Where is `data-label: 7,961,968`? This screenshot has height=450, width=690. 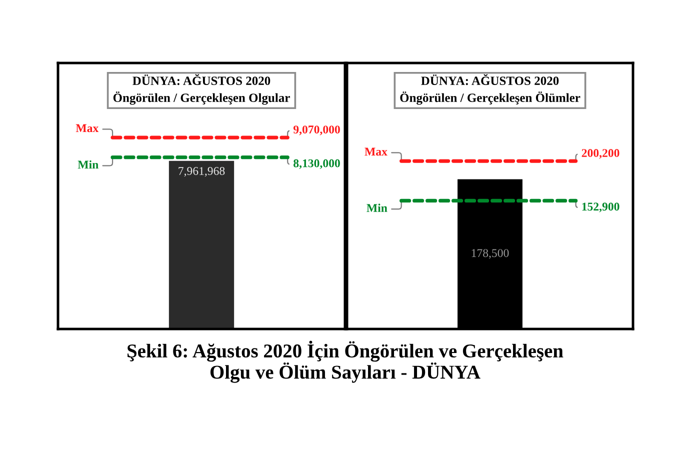 data-label: 7,961,968 is located at coordinates (201, 172).